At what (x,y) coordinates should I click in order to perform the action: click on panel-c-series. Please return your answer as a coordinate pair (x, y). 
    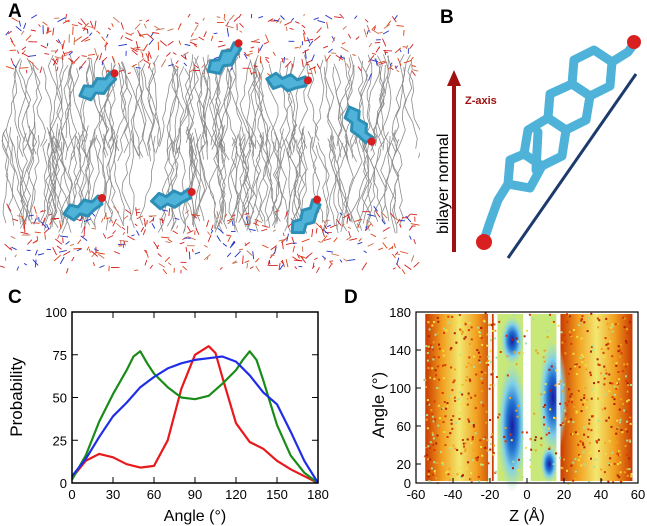
    Looking at the image, I should click on (195, 414).